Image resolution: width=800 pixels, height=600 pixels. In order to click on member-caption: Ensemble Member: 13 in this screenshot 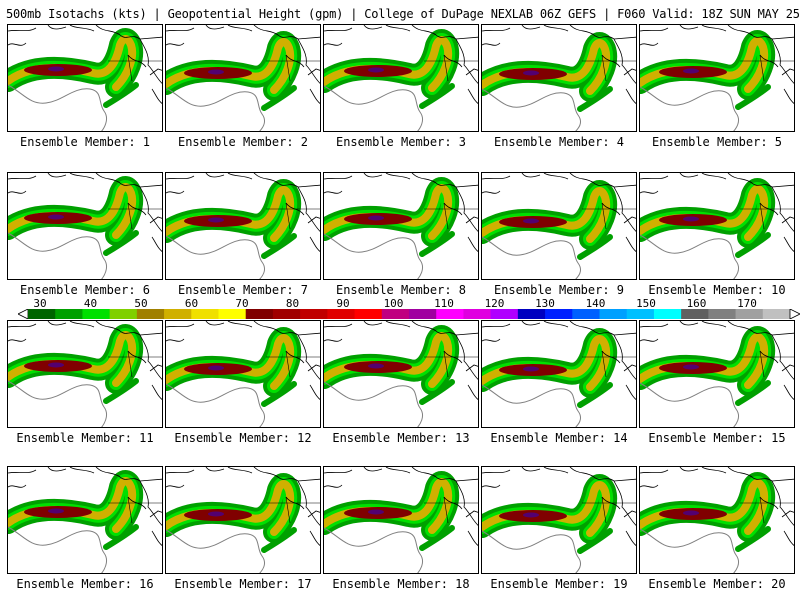, I will do `click(401, 438)`.